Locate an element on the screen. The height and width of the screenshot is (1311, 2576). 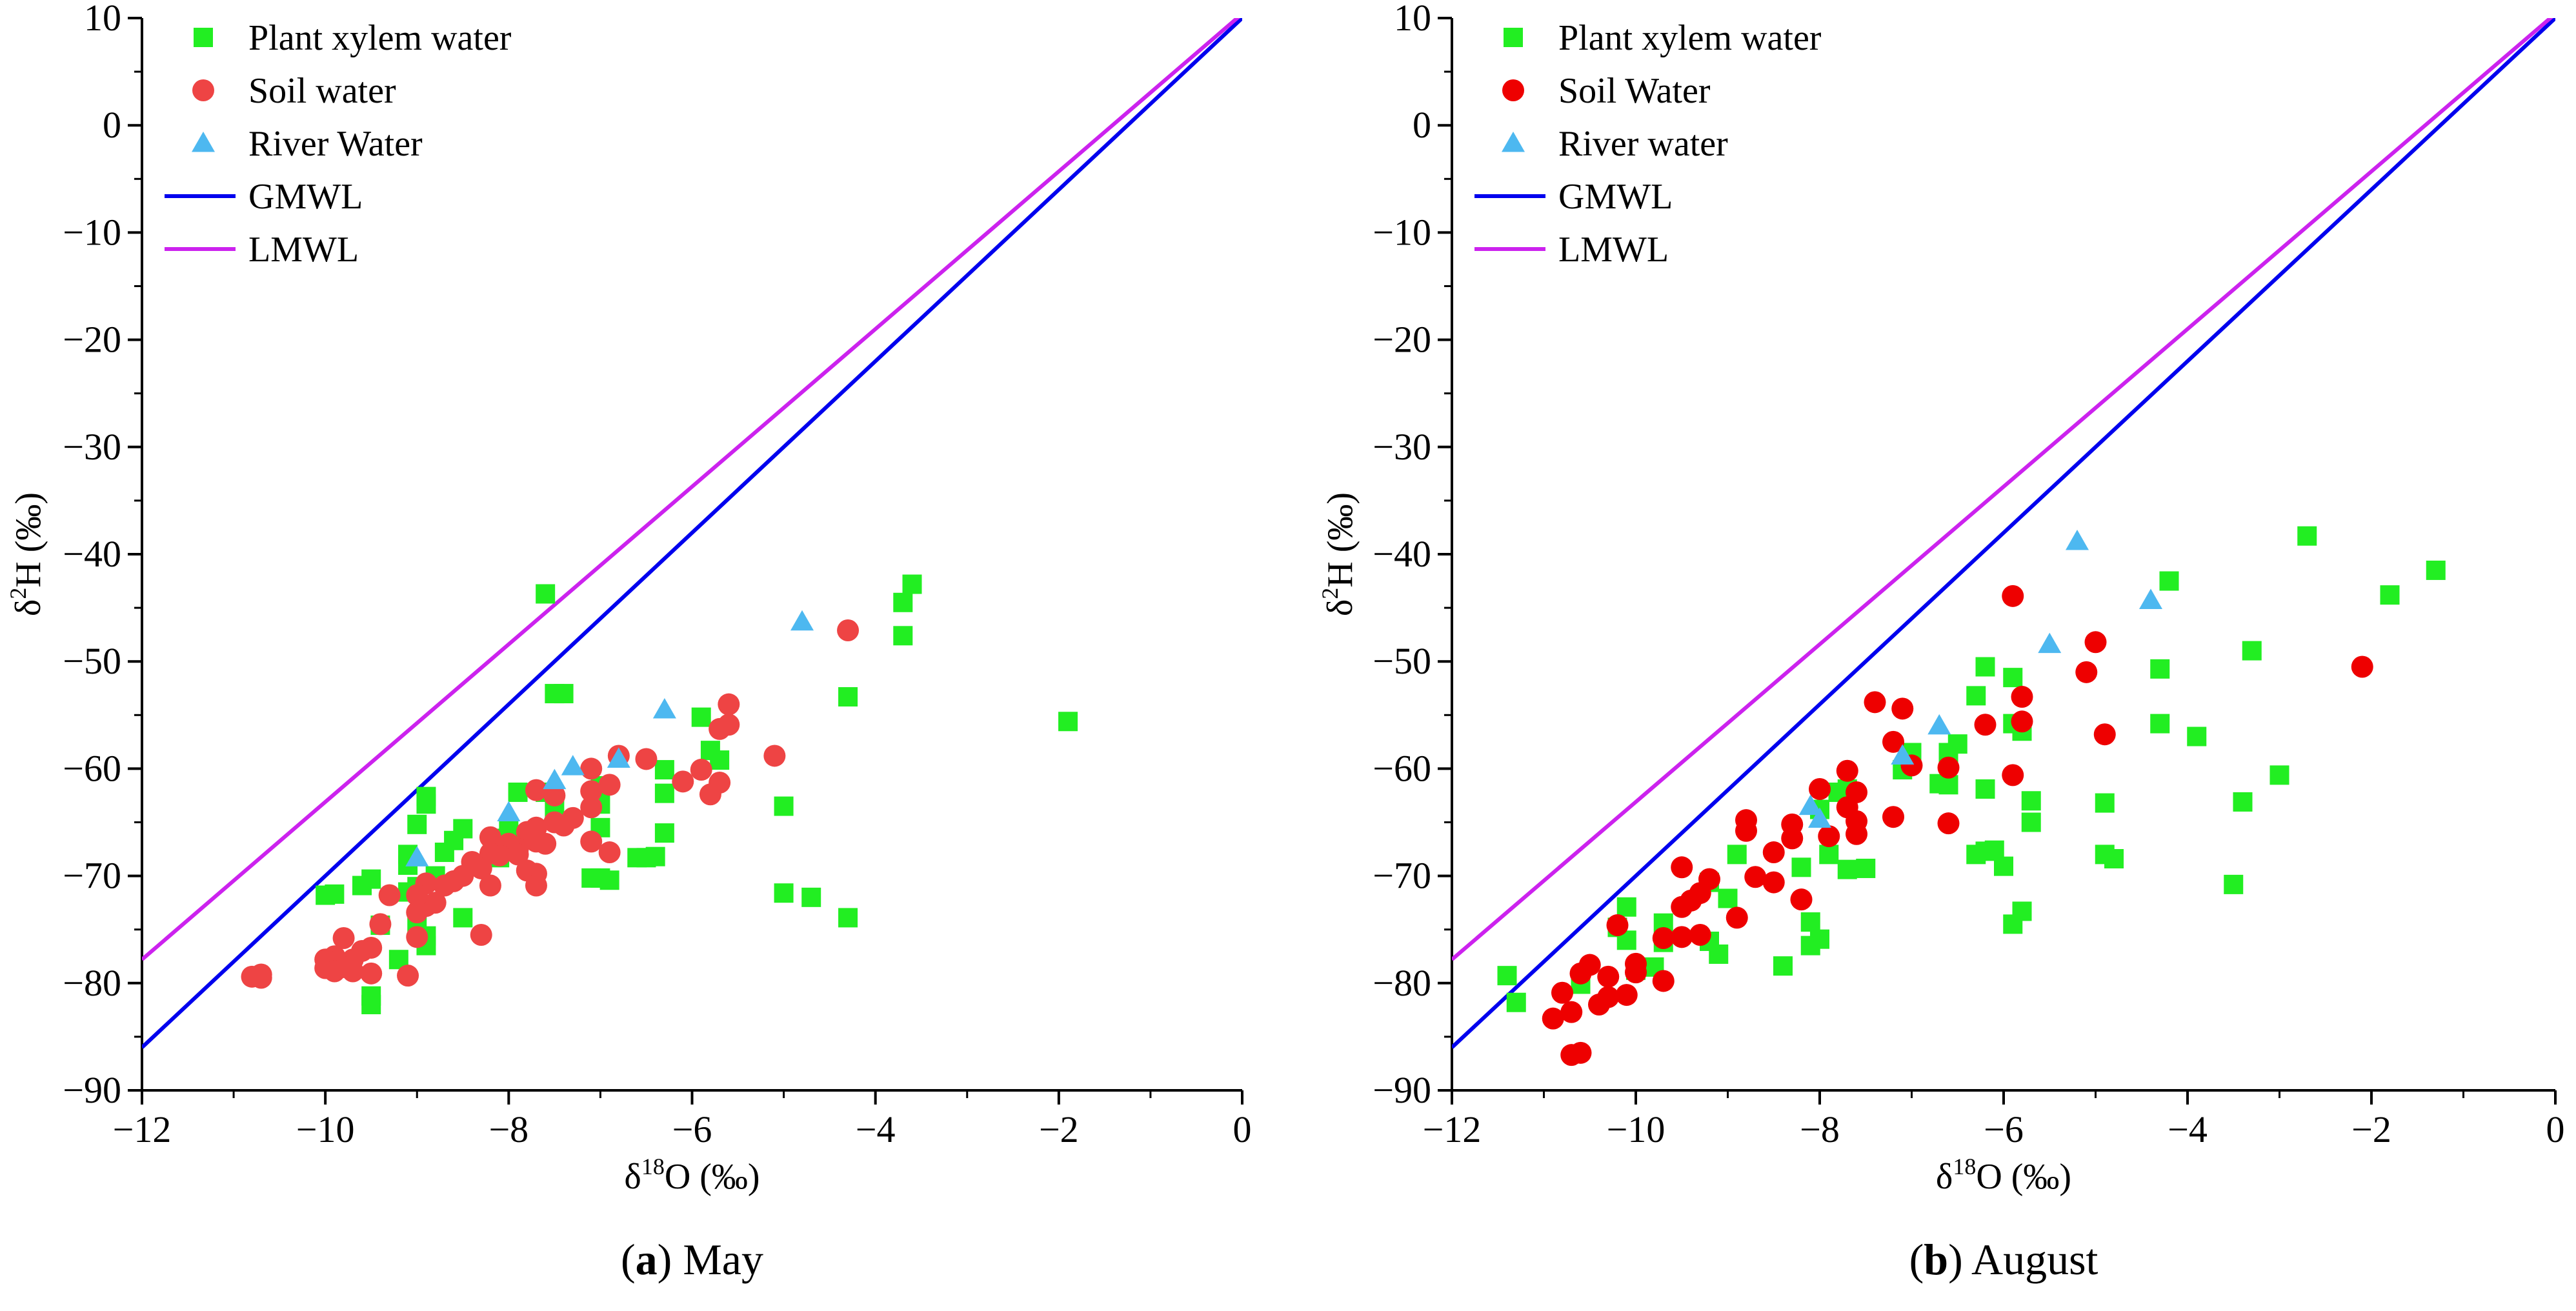
y-tick-label: −90 is located at coordinates (1402, 1090).